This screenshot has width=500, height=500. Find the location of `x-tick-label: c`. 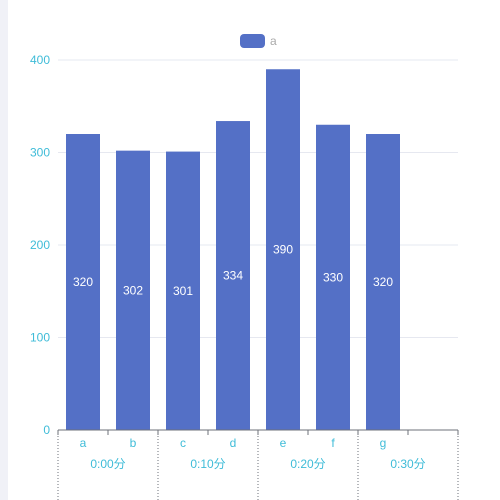

x-tick-label: c is located at coordinates (183, 443).